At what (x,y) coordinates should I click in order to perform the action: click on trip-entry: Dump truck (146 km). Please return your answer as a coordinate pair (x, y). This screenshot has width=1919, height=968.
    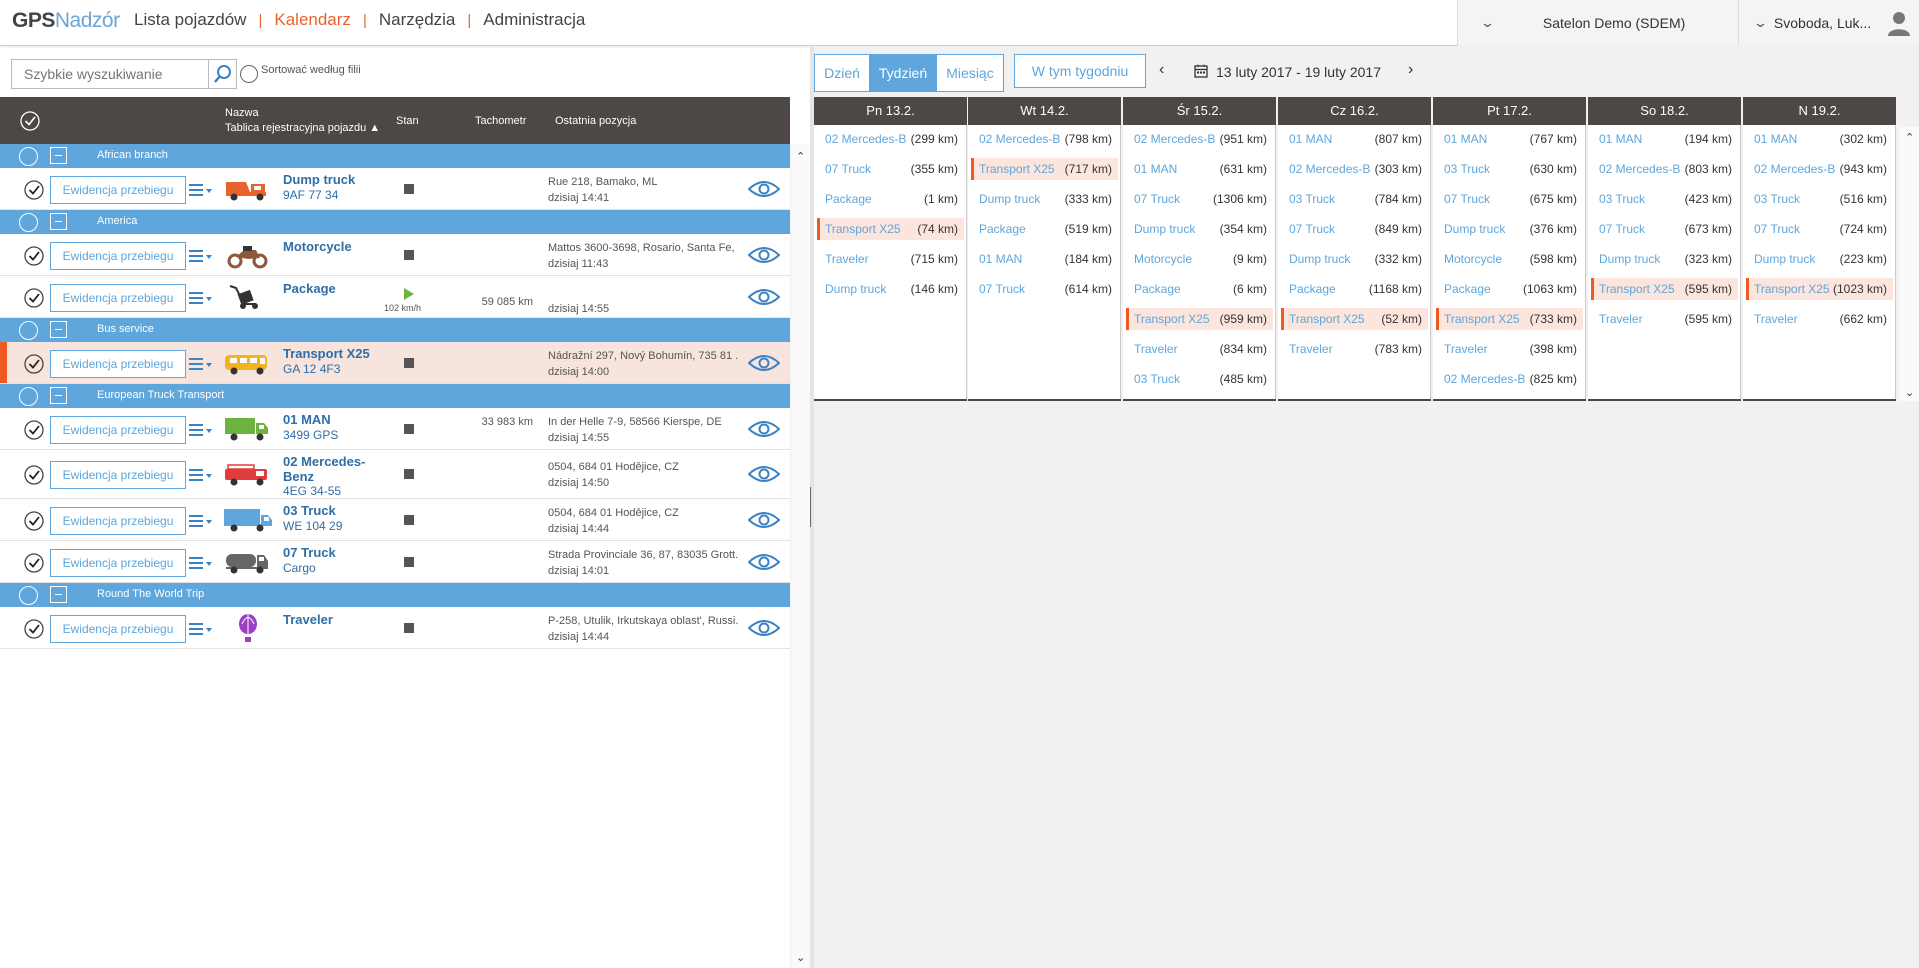
    Looking at the image, I should click on (890, 289).